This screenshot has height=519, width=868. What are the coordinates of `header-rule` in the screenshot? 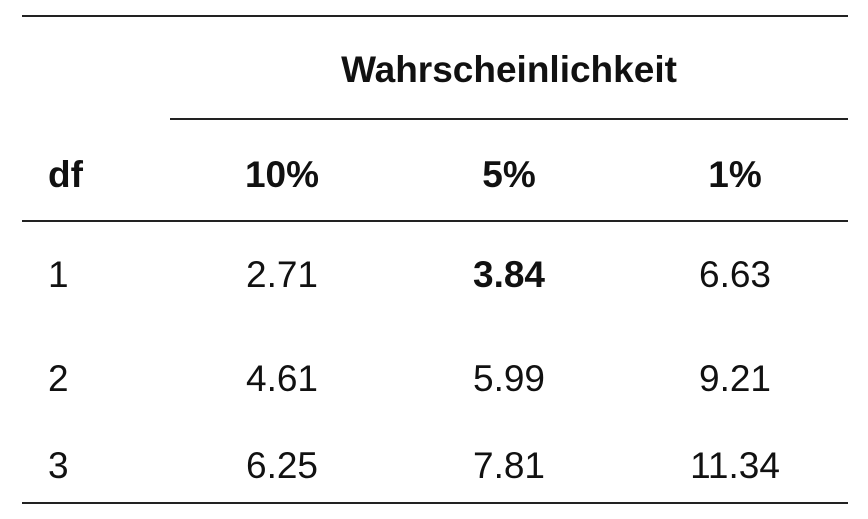 It's located at (435, 221).